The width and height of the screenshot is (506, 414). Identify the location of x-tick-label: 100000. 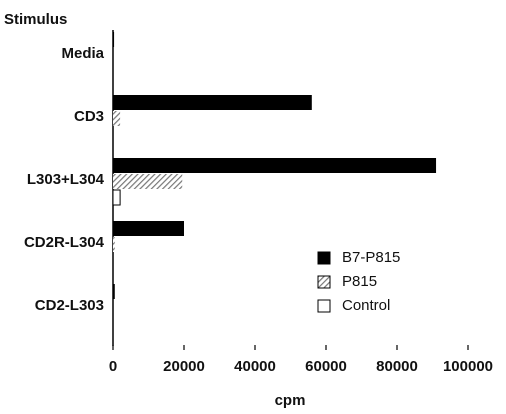
(468, 366).